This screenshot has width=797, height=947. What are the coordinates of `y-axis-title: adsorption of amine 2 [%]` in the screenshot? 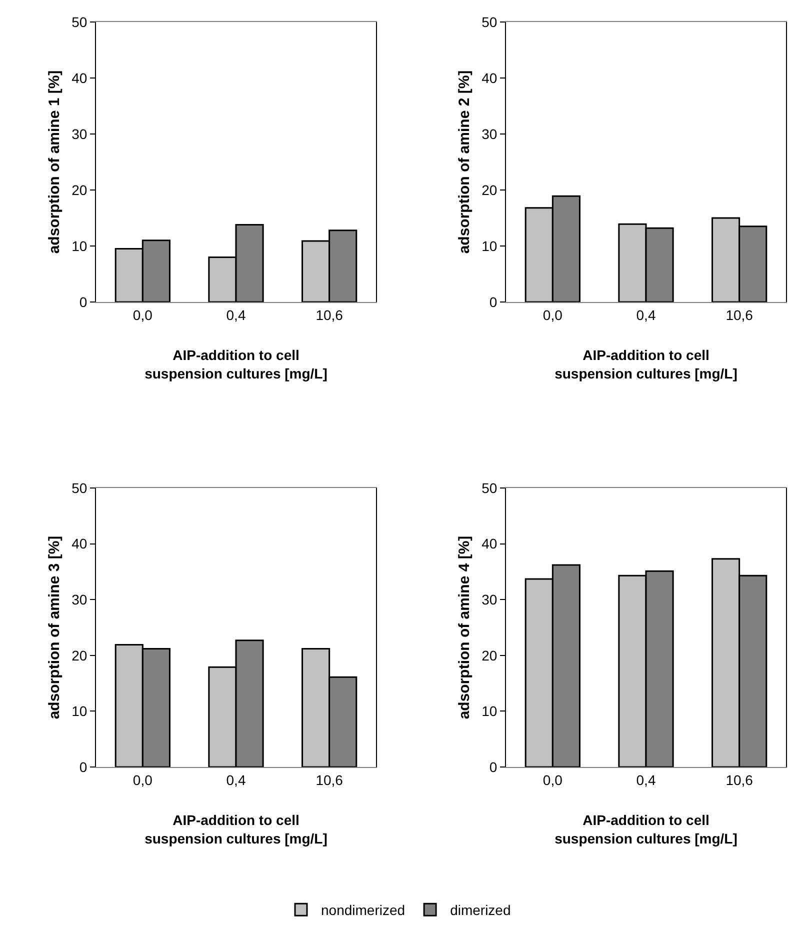 It's located at (464, 162).